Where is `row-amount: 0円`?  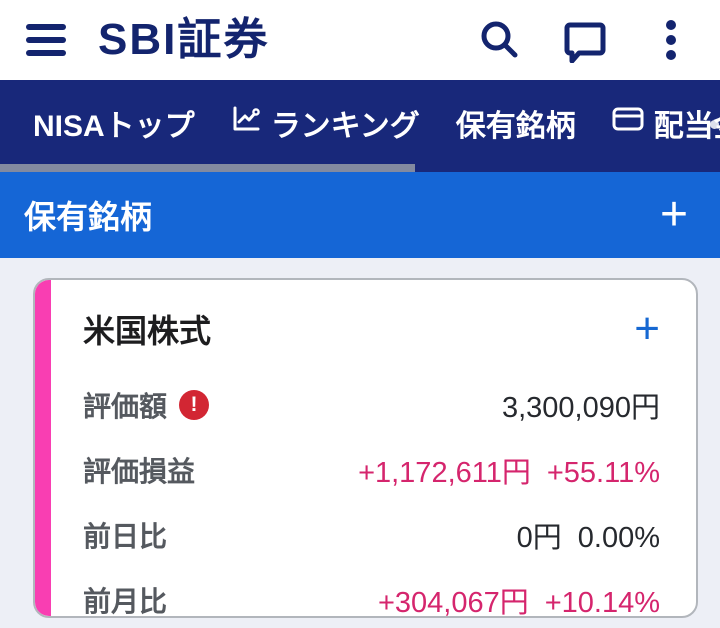
row-amount: 0円 is located at coordinates (539, 537).